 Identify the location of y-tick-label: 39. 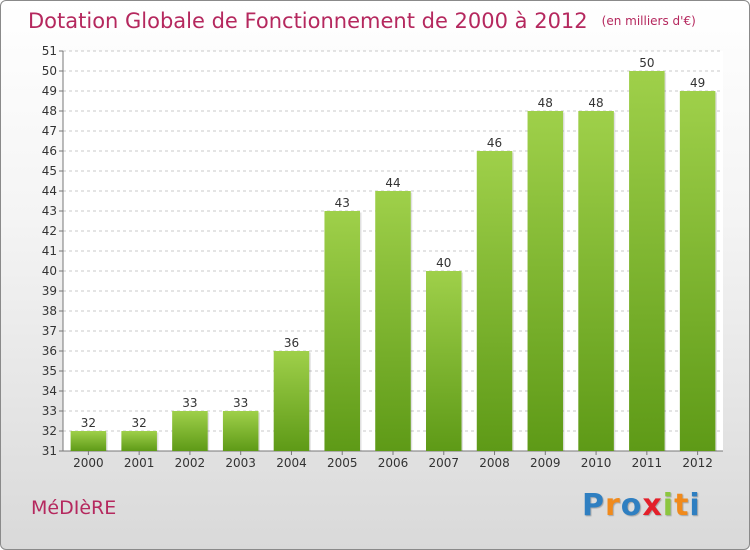
(49, 291).